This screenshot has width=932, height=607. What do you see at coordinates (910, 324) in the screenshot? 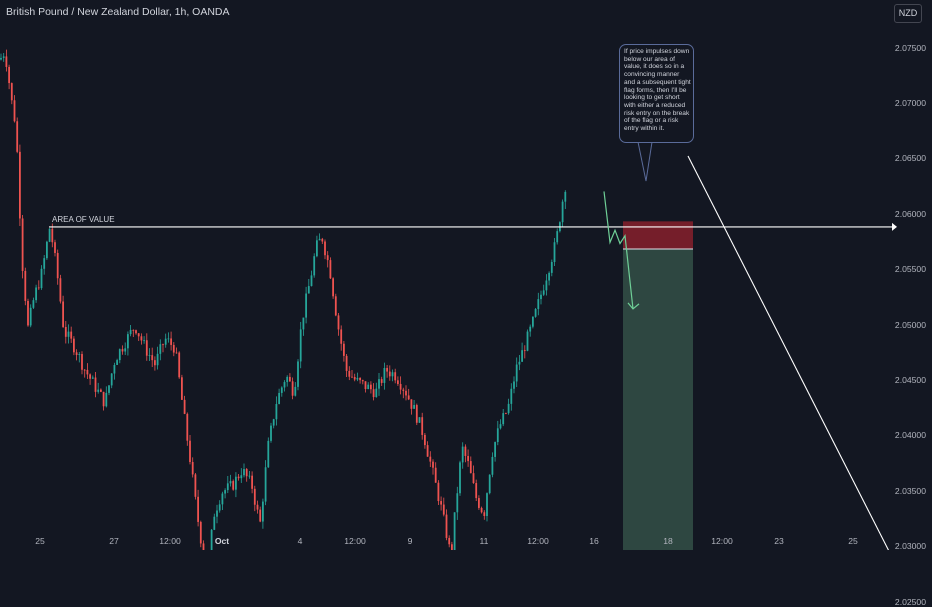
I see `y-tick-label: 2.05000` at bounding box center [910, 324].